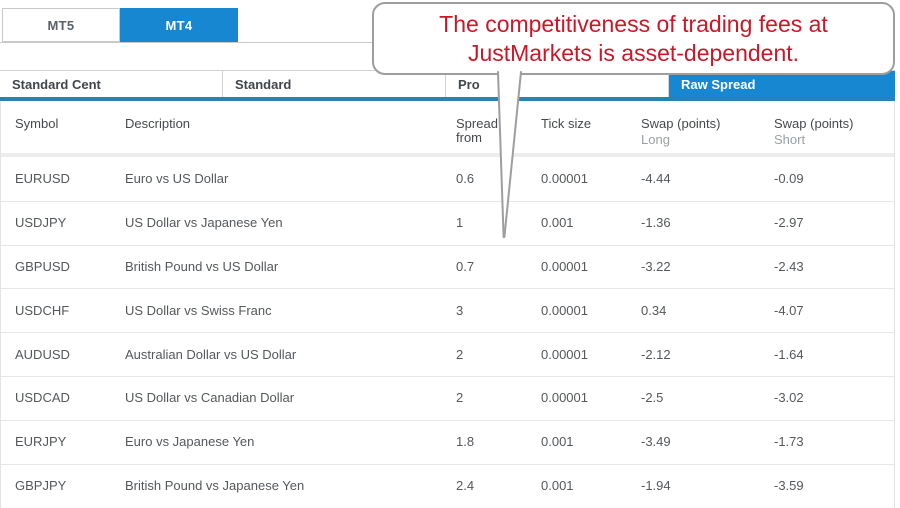 The image size is (900, 508). I want to click on description-cell: US Dollar vs Swiss Franc, so click(198, 310).